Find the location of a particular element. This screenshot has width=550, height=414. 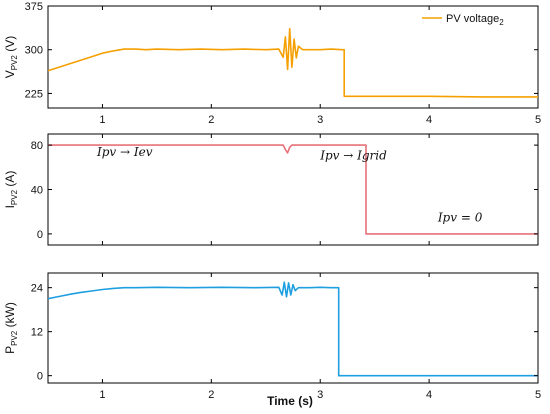

power-xtick-label: 2 is located at coordinates (211, 395).